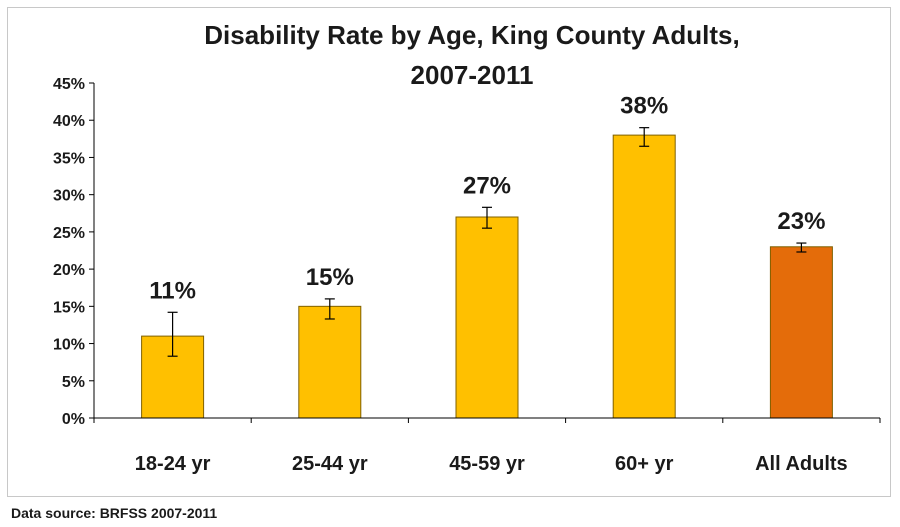  Describe the element at coordinates (330, 362) in the screenshot. I see `bar-25-44-yr` at that location.